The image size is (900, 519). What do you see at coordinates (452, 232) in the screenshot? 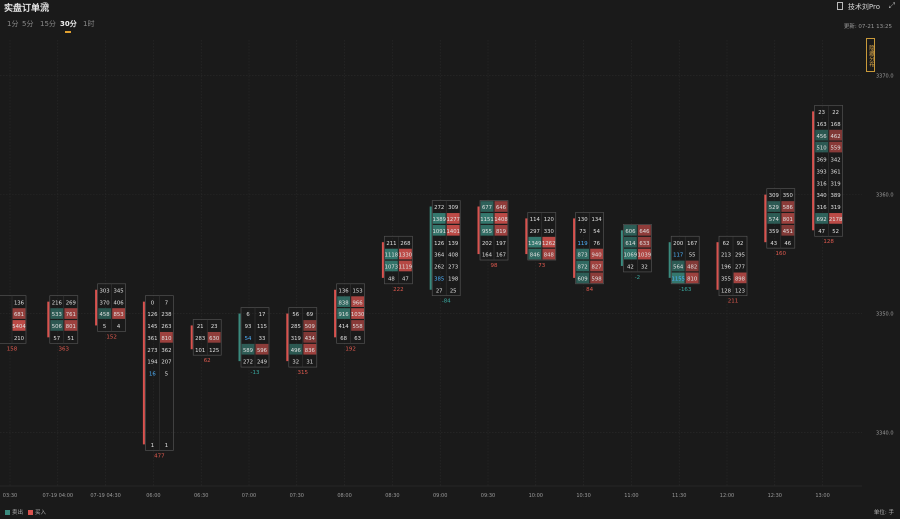
I see `buy-volume-label: 1401` at bounding box center [452, 232].